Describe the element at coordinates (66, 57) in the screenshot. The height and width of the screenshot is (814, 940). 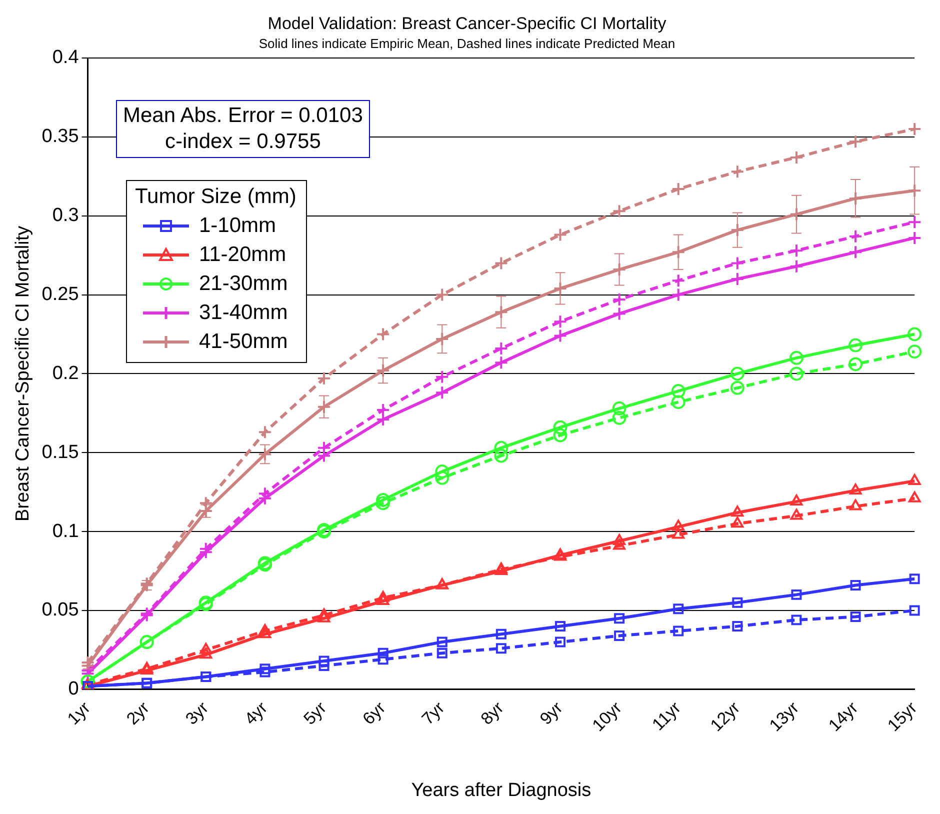
I see `y-tick-label: 0.4` at that location.